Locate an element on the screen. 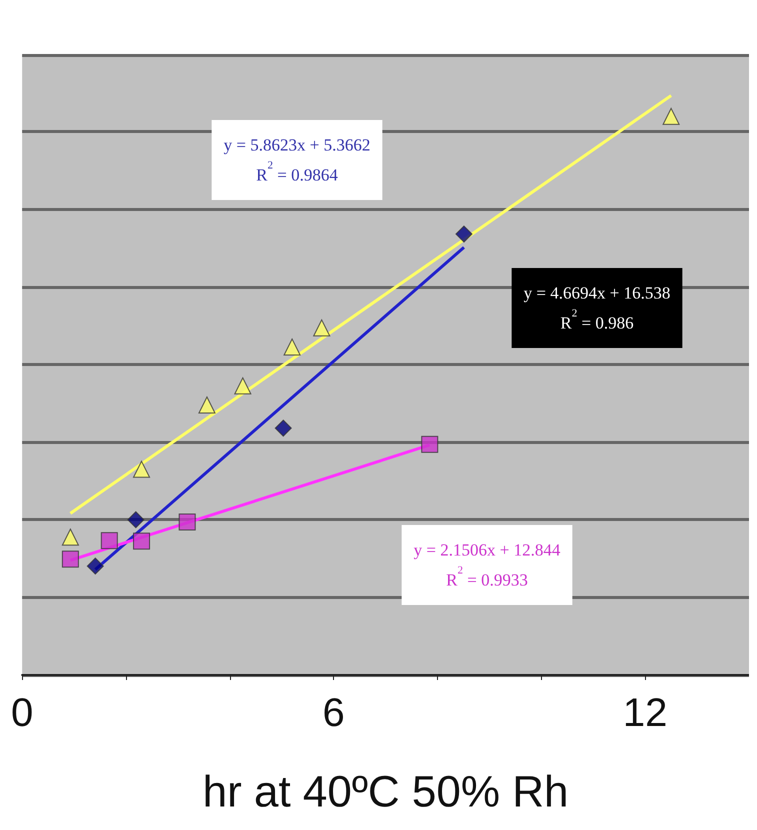  x-tick-label: 6 is located at coordinates (333, 713).